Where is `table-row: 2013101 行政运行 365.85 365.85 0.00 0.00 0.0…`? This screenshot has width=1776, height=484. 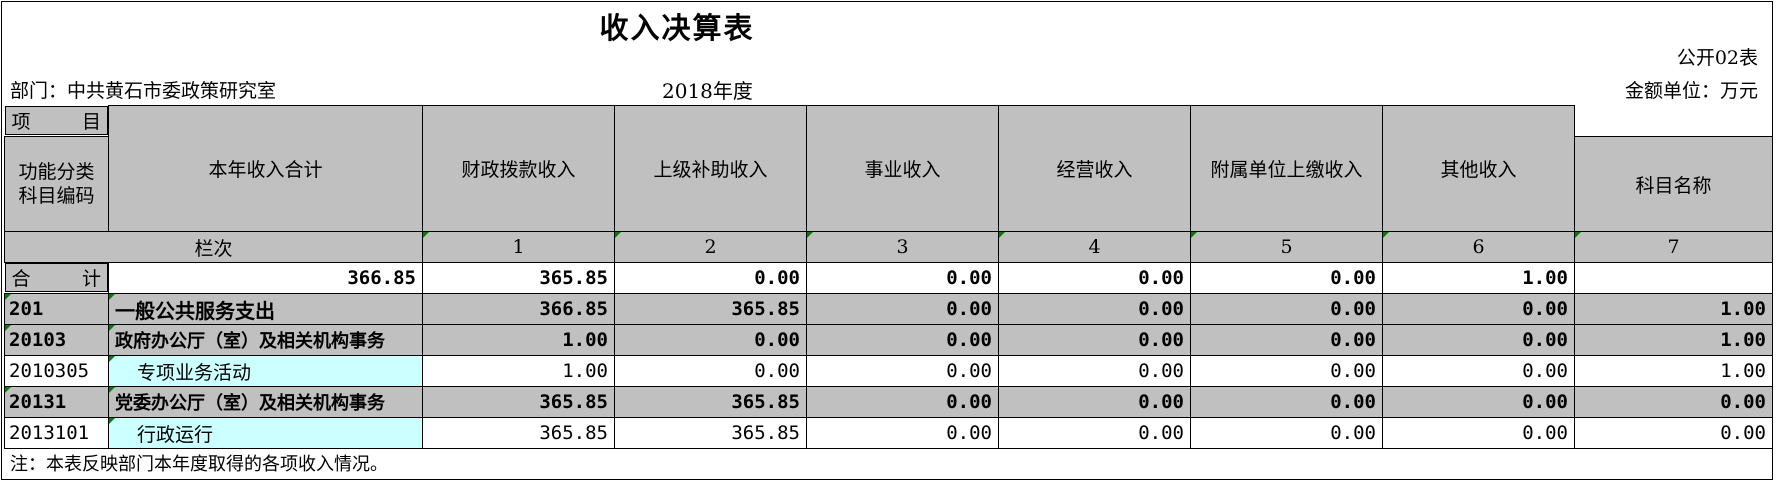
table-row: 2013101 行政运行 365.85 365.85 0.00 0.00 0.0… is located at coordinates (888, 433).